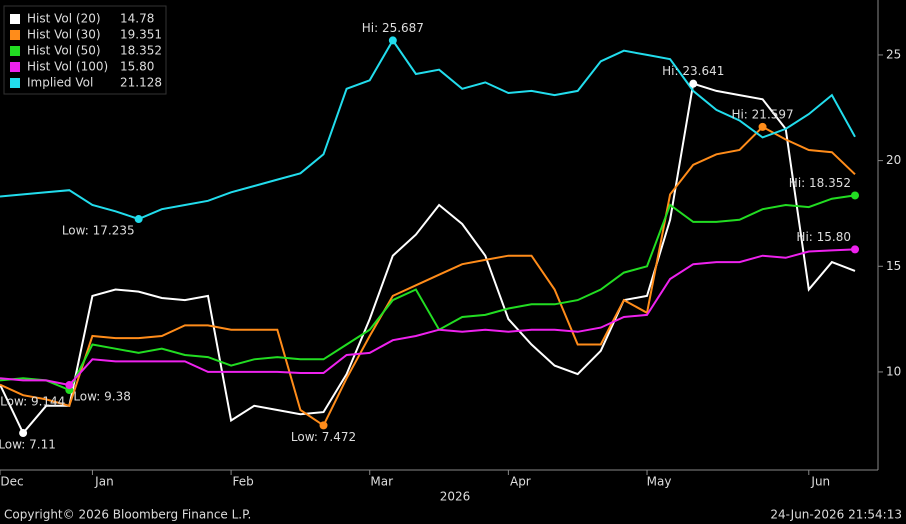 This screenshot has height=524, width=906. I want to click on low-label: Low: 17.235, so click(98, 231).